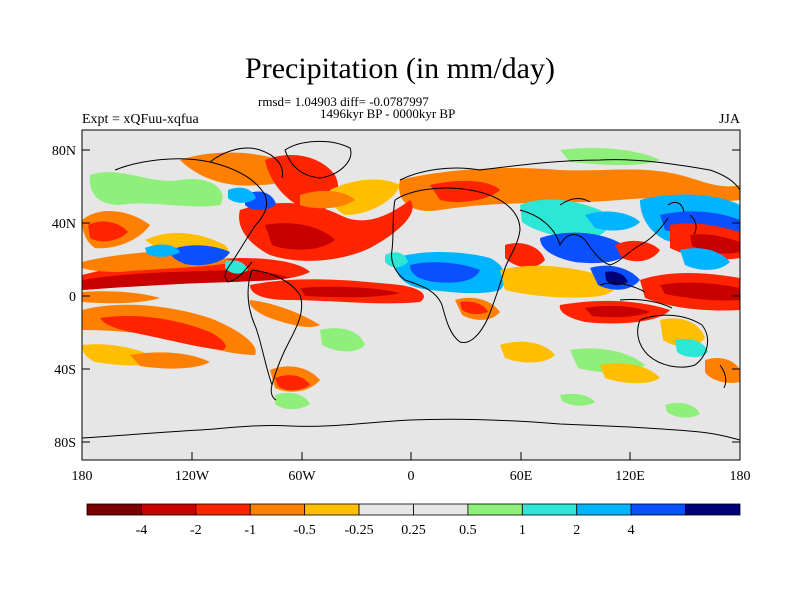 Image resolution: width=800 pixels, height=600 pixels. Describe the element at coordinates (246, 163) in the screenshot. I see `coastline-canada` at that location.